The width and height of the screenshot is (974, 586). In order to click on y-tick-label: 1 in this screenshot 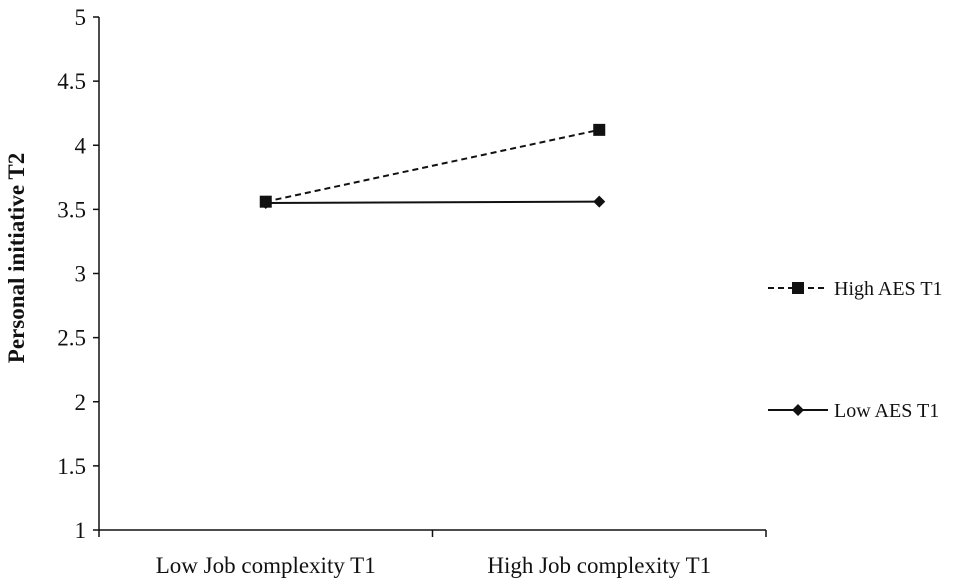, I will do `click(81, 530)`.